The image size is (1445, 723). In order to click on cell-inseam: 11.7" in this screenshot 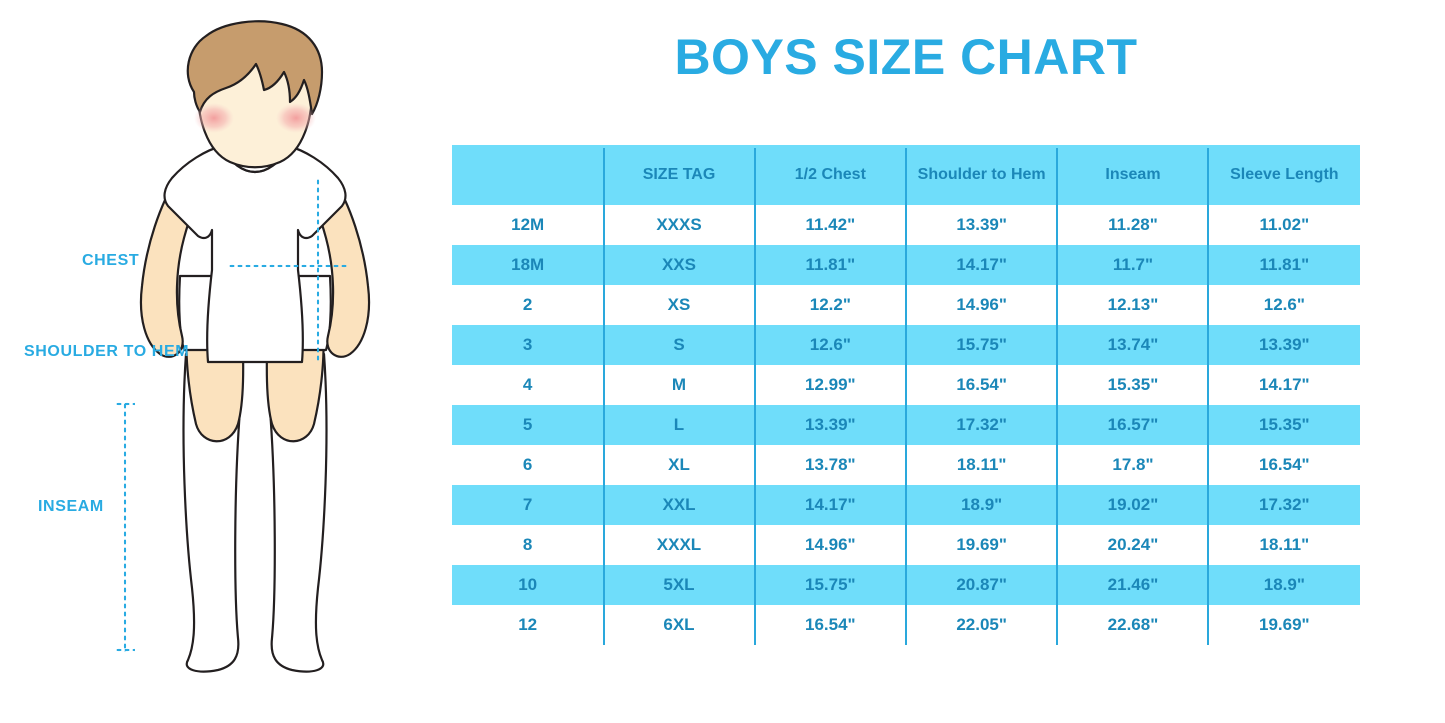, I will do `click(1133, 264)`.